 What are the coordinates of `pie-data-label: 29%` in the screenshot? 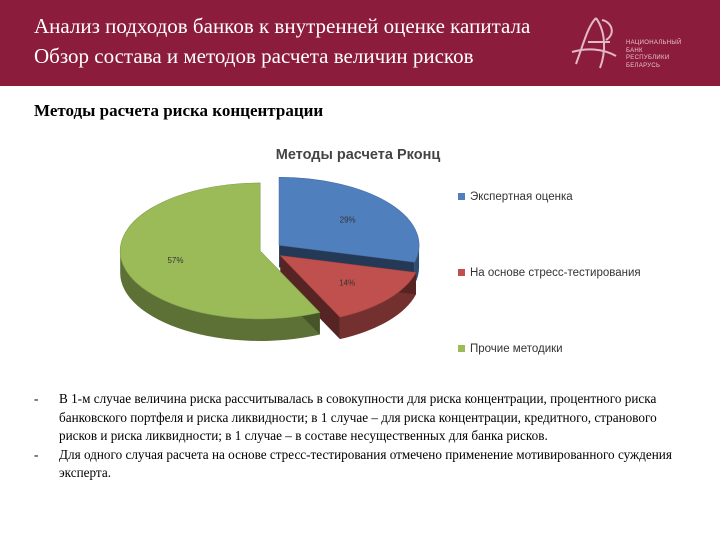 It's located at (348, 219).